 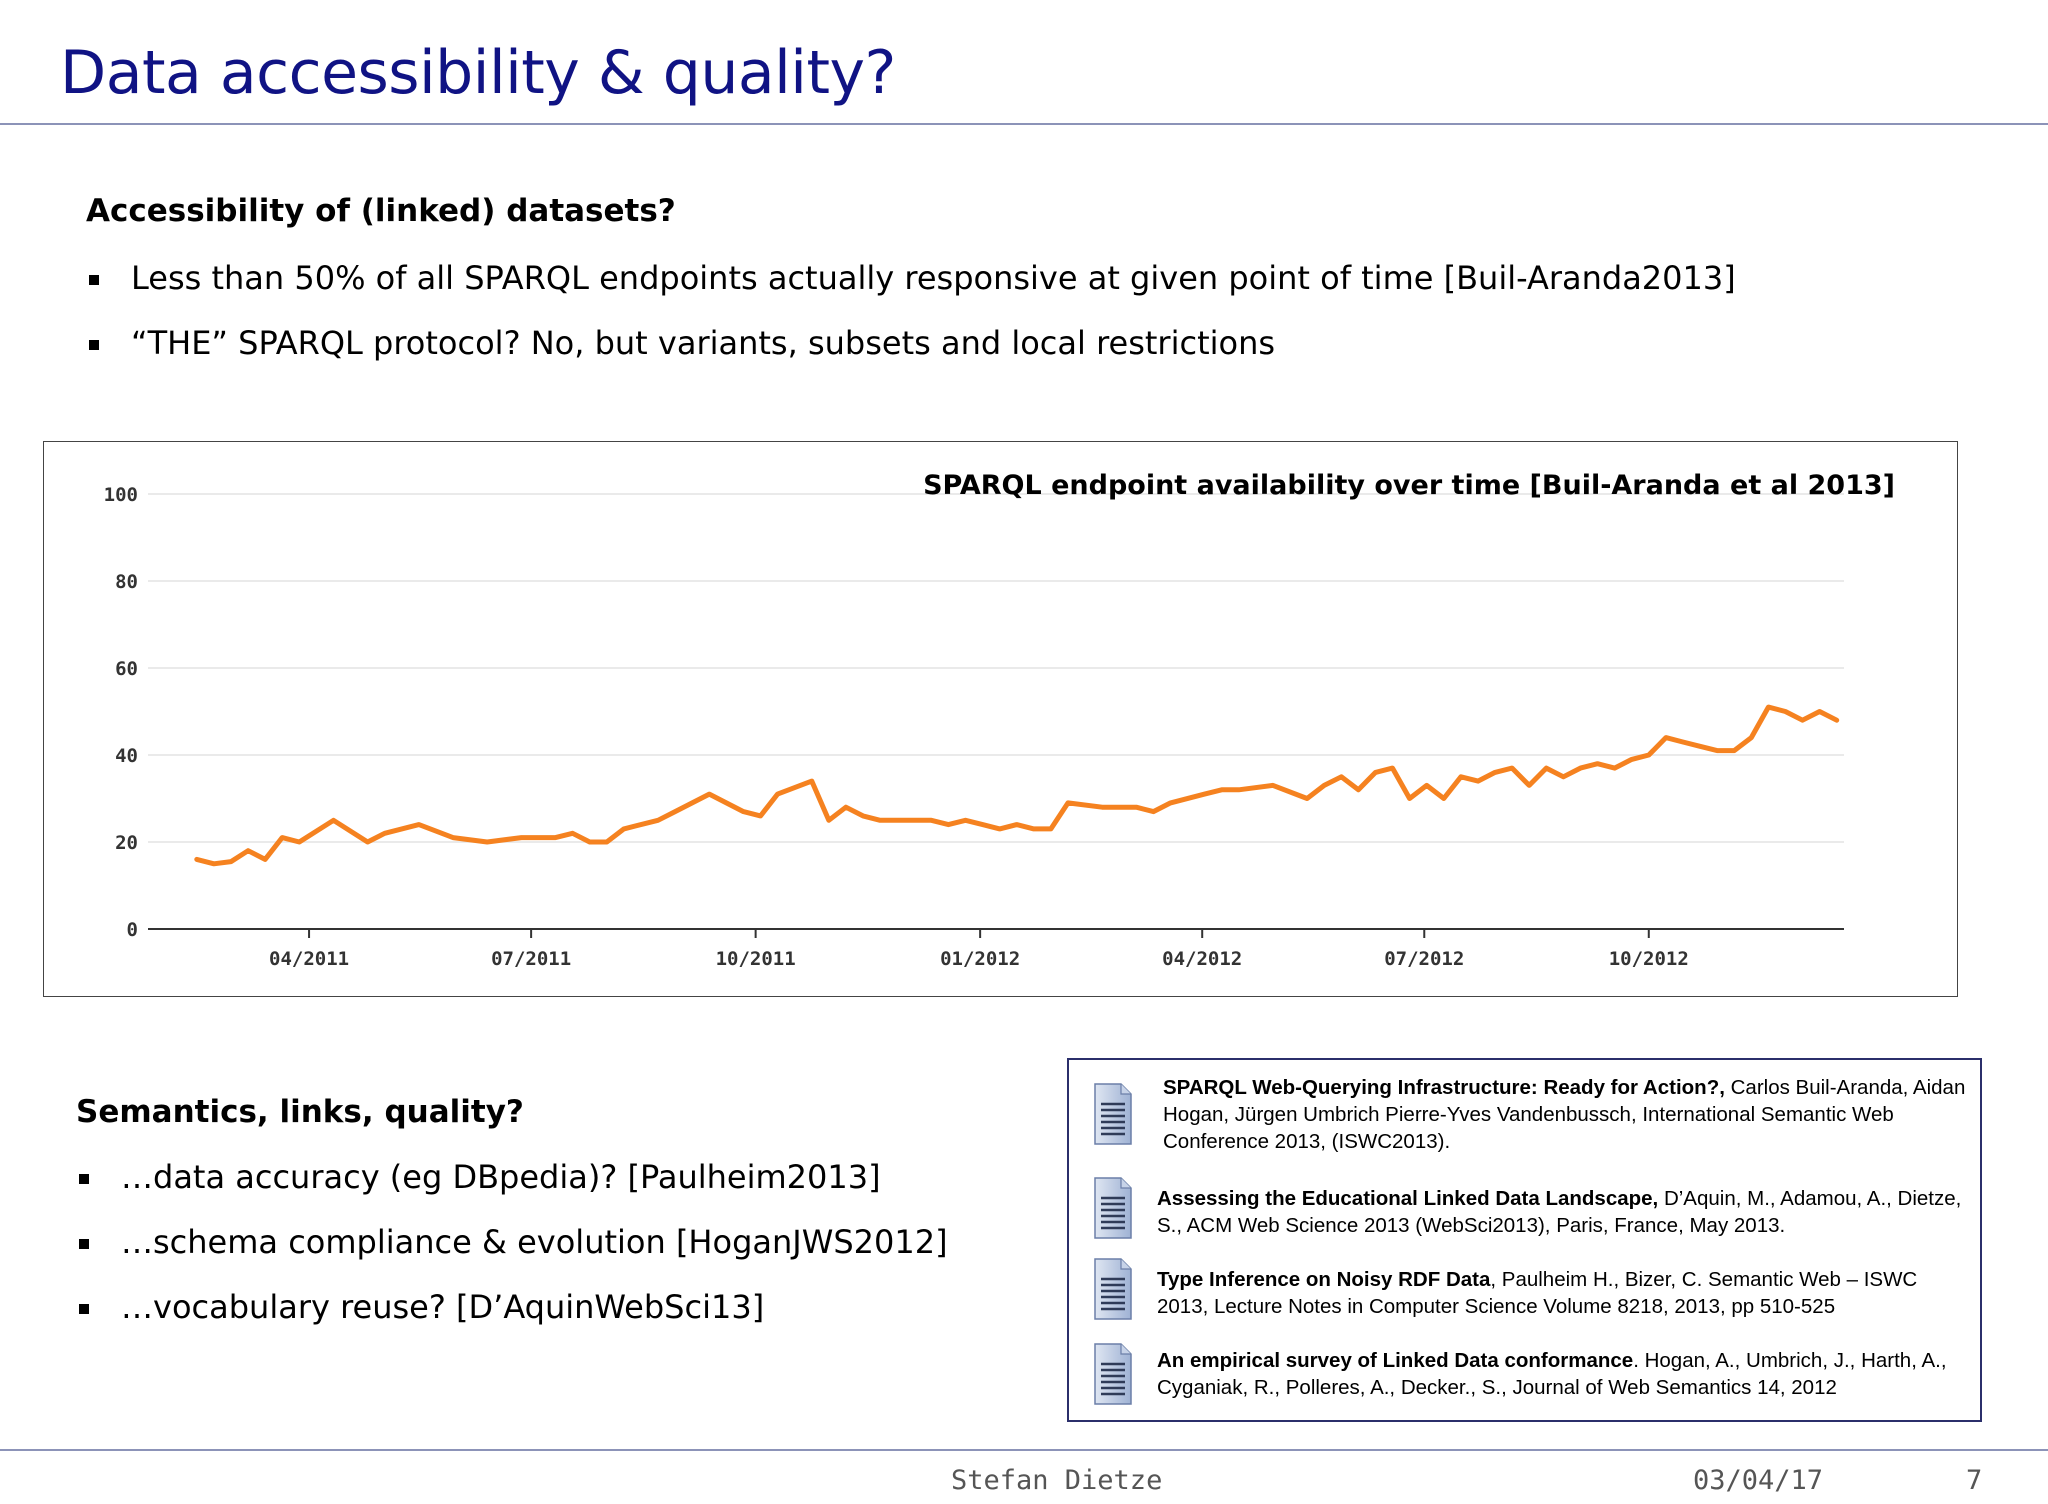 What do you see at coordinates (980, 959) in the screenshot?
I see `x-tick-label: 01/2012` at bounding box center [980, 959].